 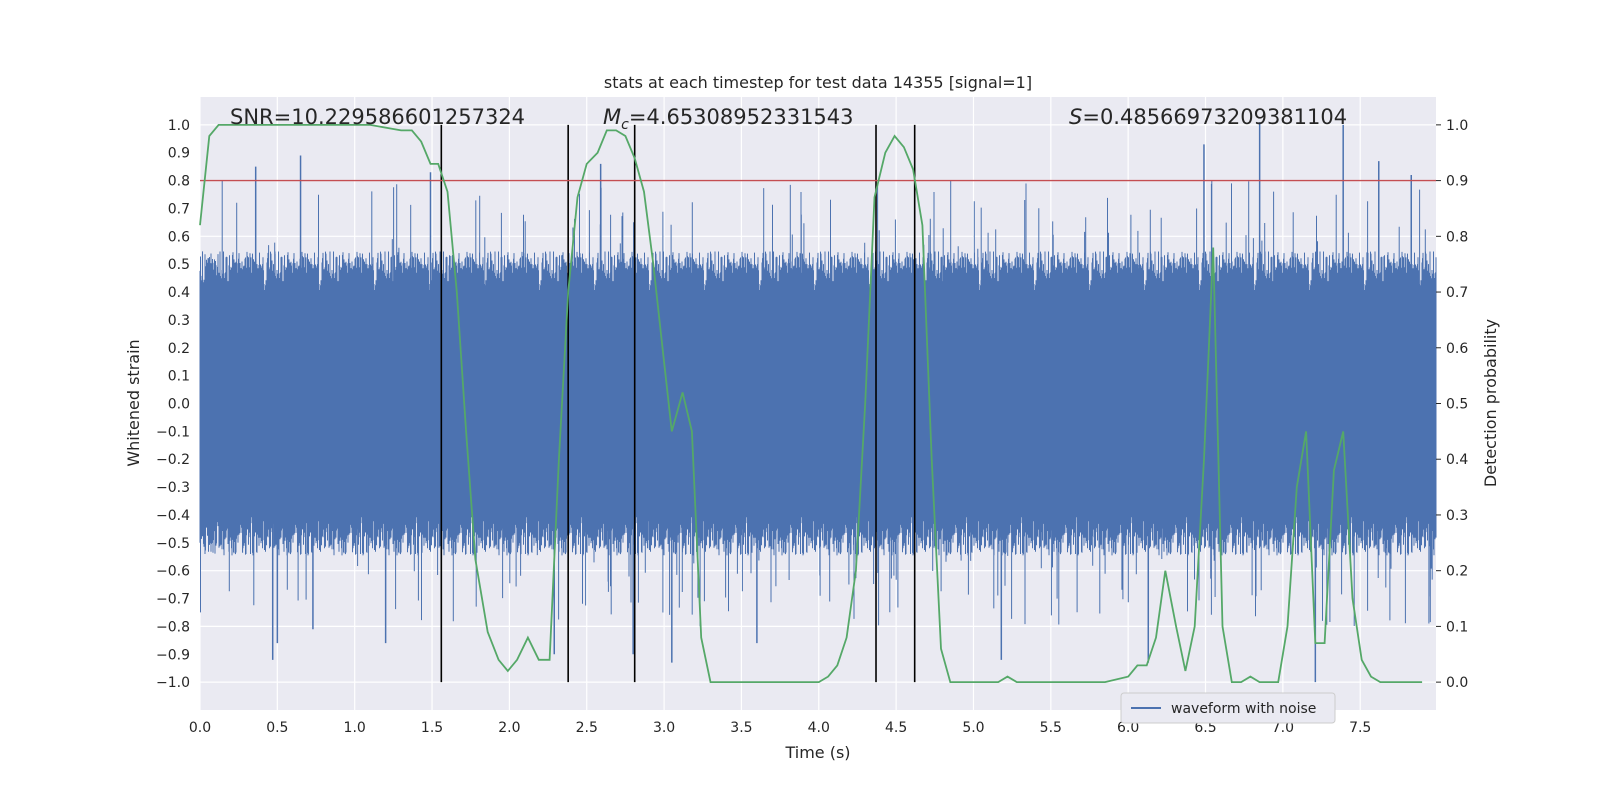 I want to click on legend-box, so click(x=1228, y=708).